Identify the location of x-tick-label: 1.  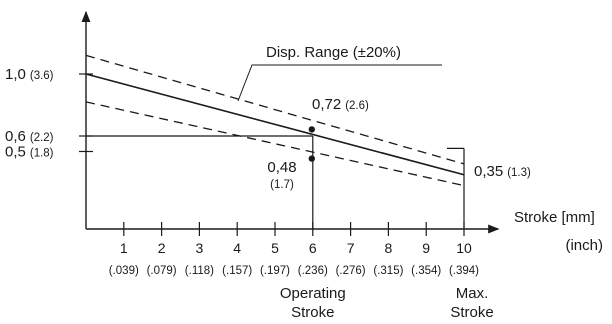
(124, 248).